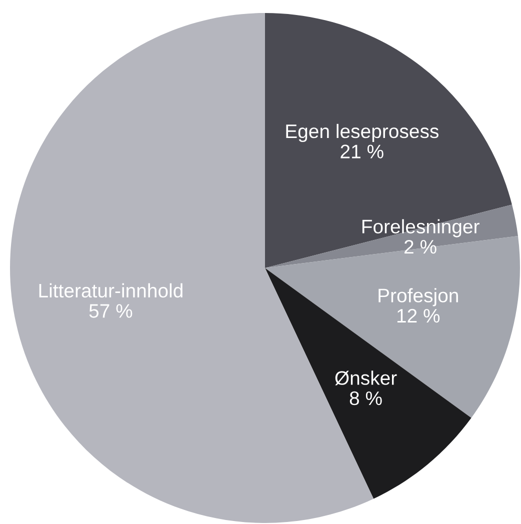 The height and width of the screenshot is (524, 521). Describe the element at coordinates (362, 133) in the screenshot. I see `slice-label: Egen leseprosess` at that location.